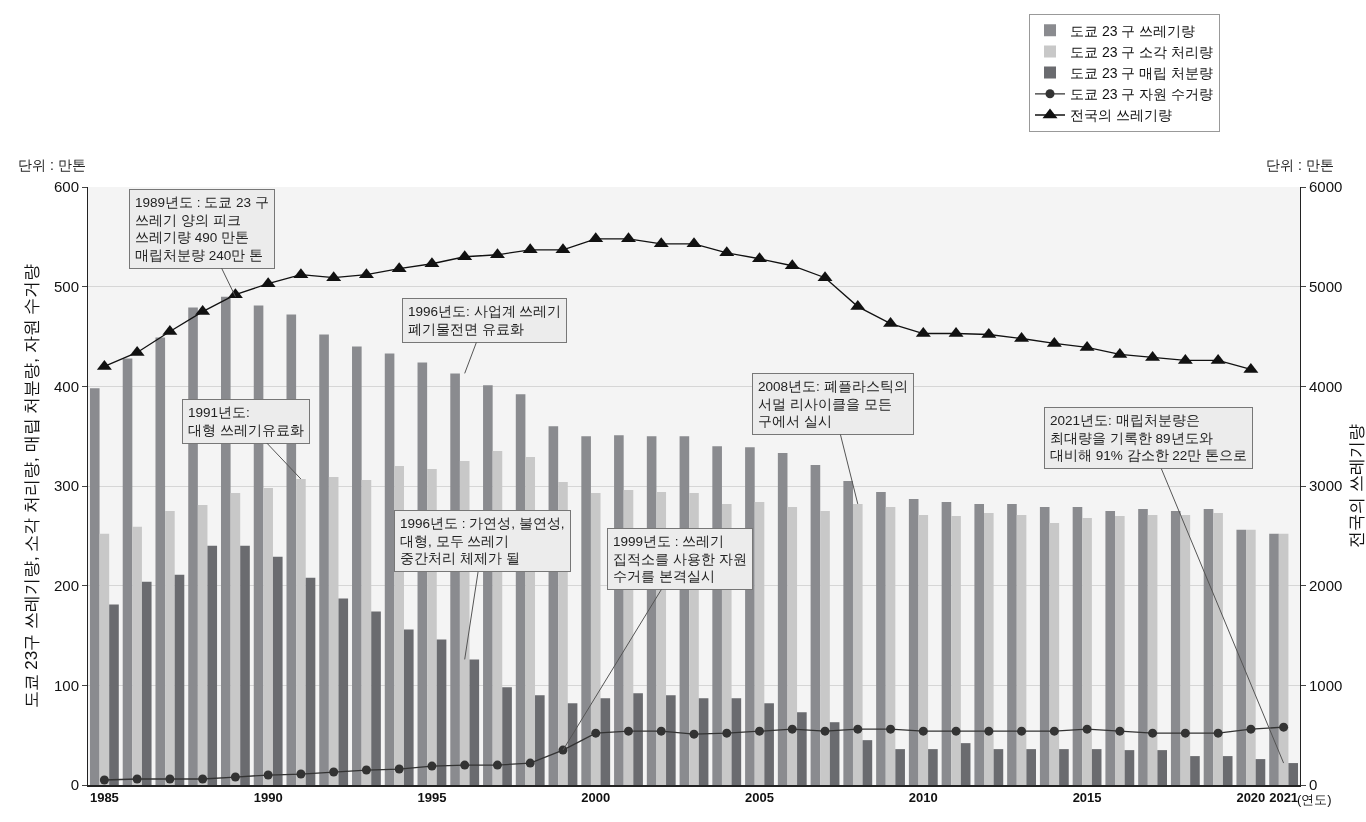 The width and height of the screenshot is (1366, 822). What do you see at coordinates (833, 404) in the screenshot?
I see `annotation: 2008년도: 폐플라스틱의 서멀 리사이클을 모든 구에서 실시` at bounding box center [833, 404].